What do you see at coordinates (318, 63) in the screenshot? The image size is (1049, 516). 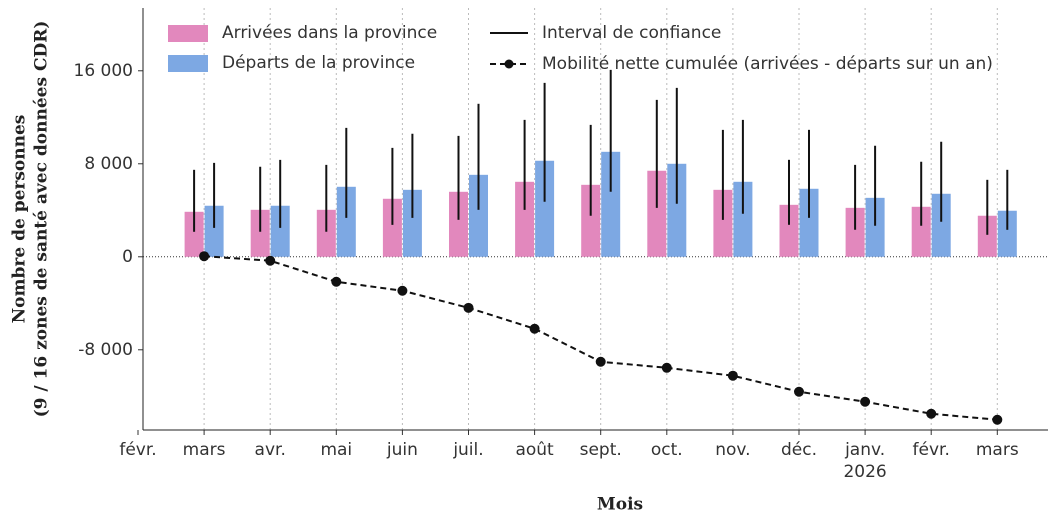 I see `legend-label: Départs de la province` at bounding box center [318, 63].